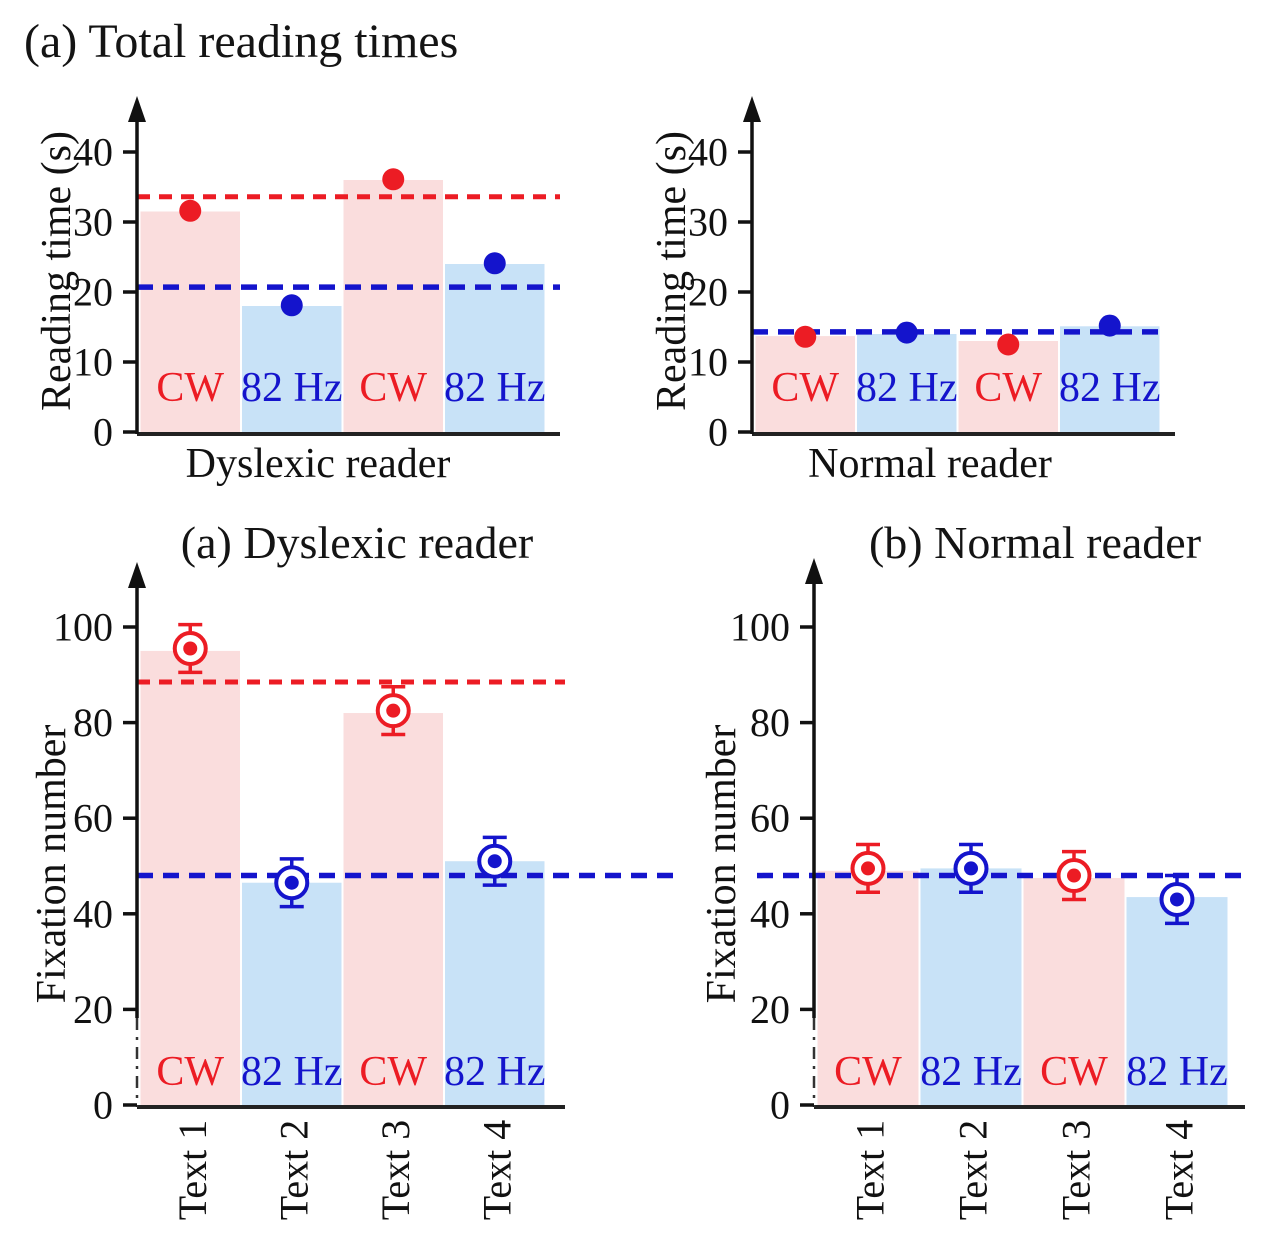 Image resolution: width=1280 pixels, height=1234 pixels. Describe the element at coordinates (318, 464) in the screenshot. I see `x-axis-label: Dyslexic reader` at that location.